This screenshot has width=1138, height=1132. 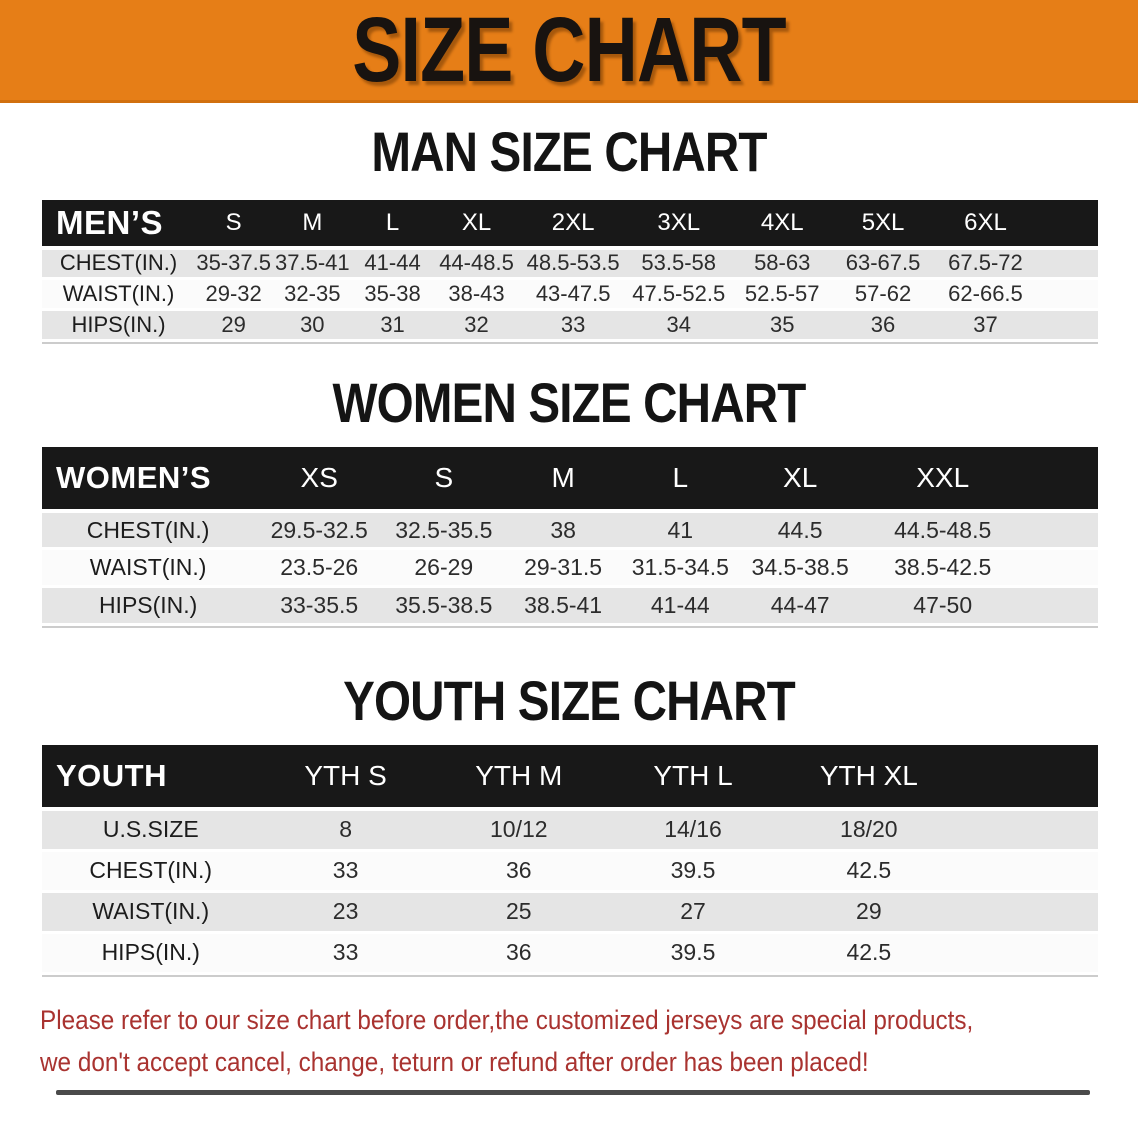 What do you see at coordinates (392, 325) in the screenshot?
I see `size-value-cell: 31` at bounding box center [392, 325].